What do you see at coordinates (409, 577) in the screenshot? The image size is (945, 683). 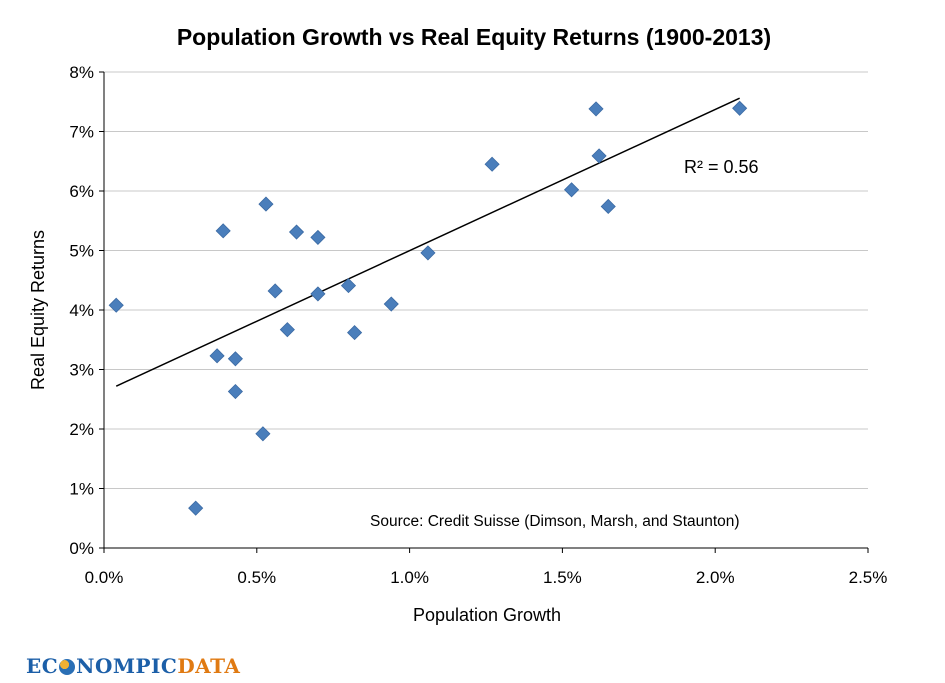 I see `x-tick-label: 1.0%` at bounding box center [409, 577].